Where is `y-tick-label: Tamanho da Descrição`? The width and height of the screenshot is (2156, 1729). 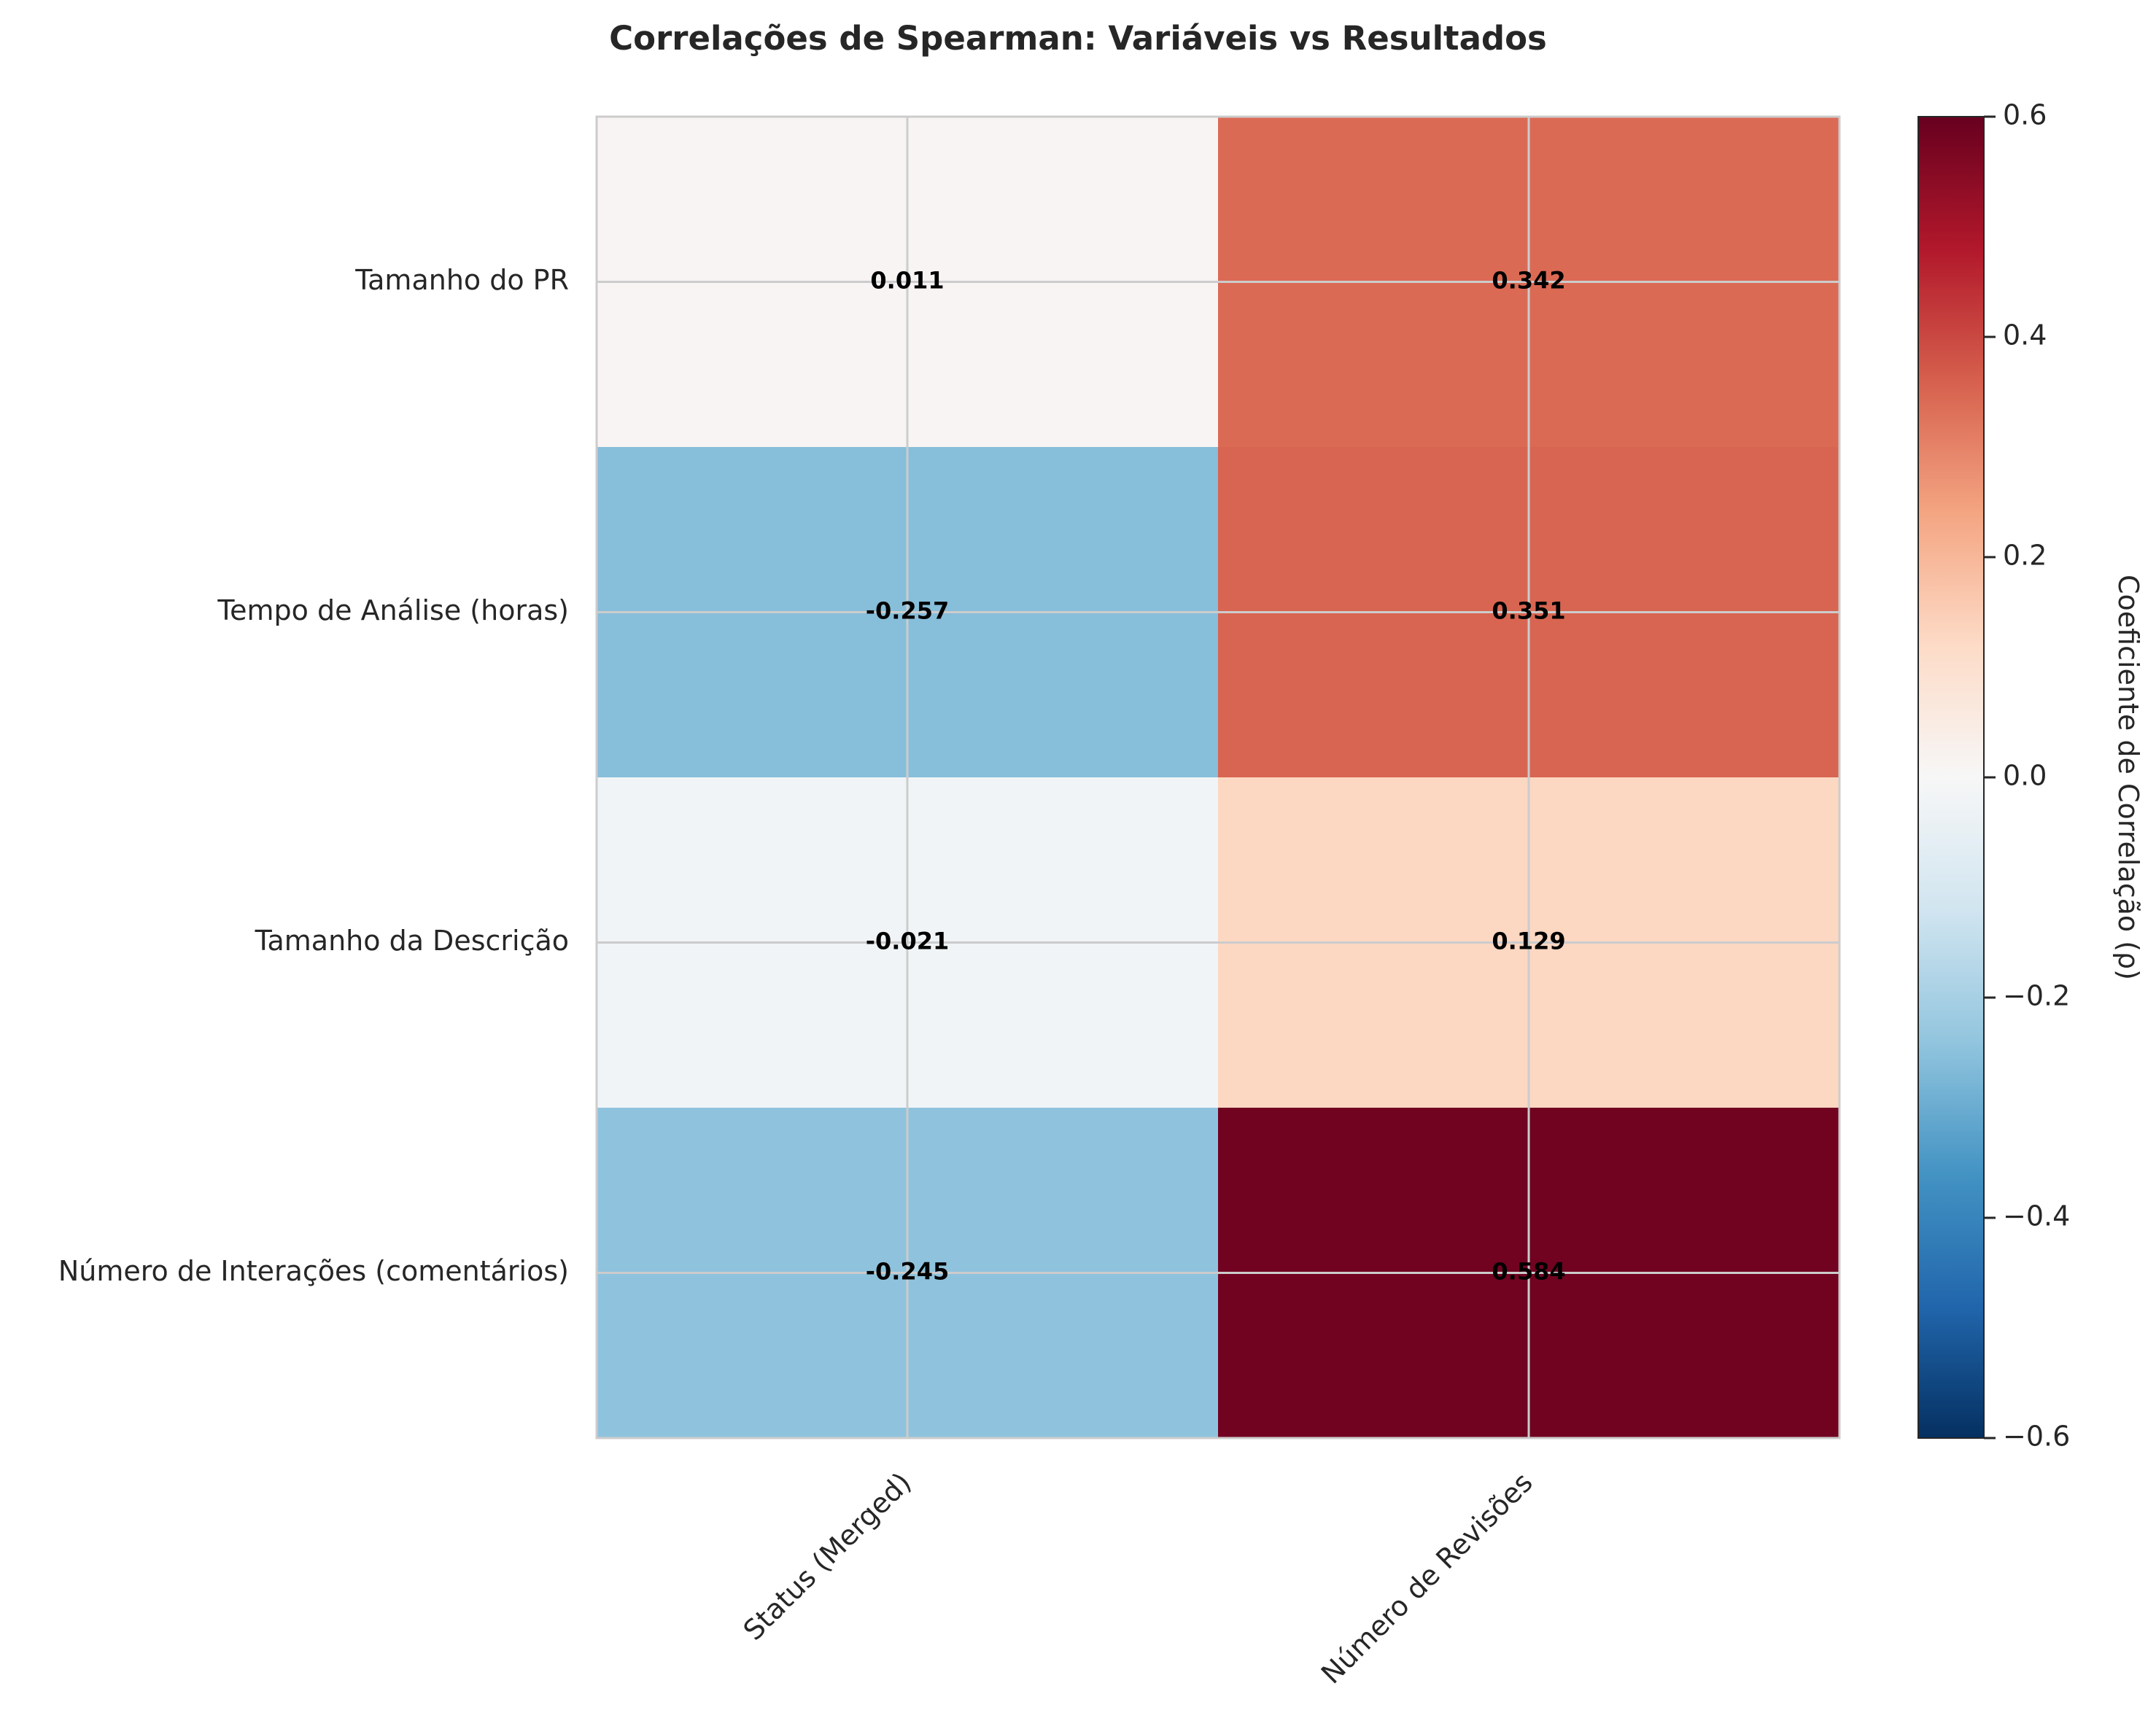 y-tick-label: Tamanho da Descrição is located at coordinates (412, 941).